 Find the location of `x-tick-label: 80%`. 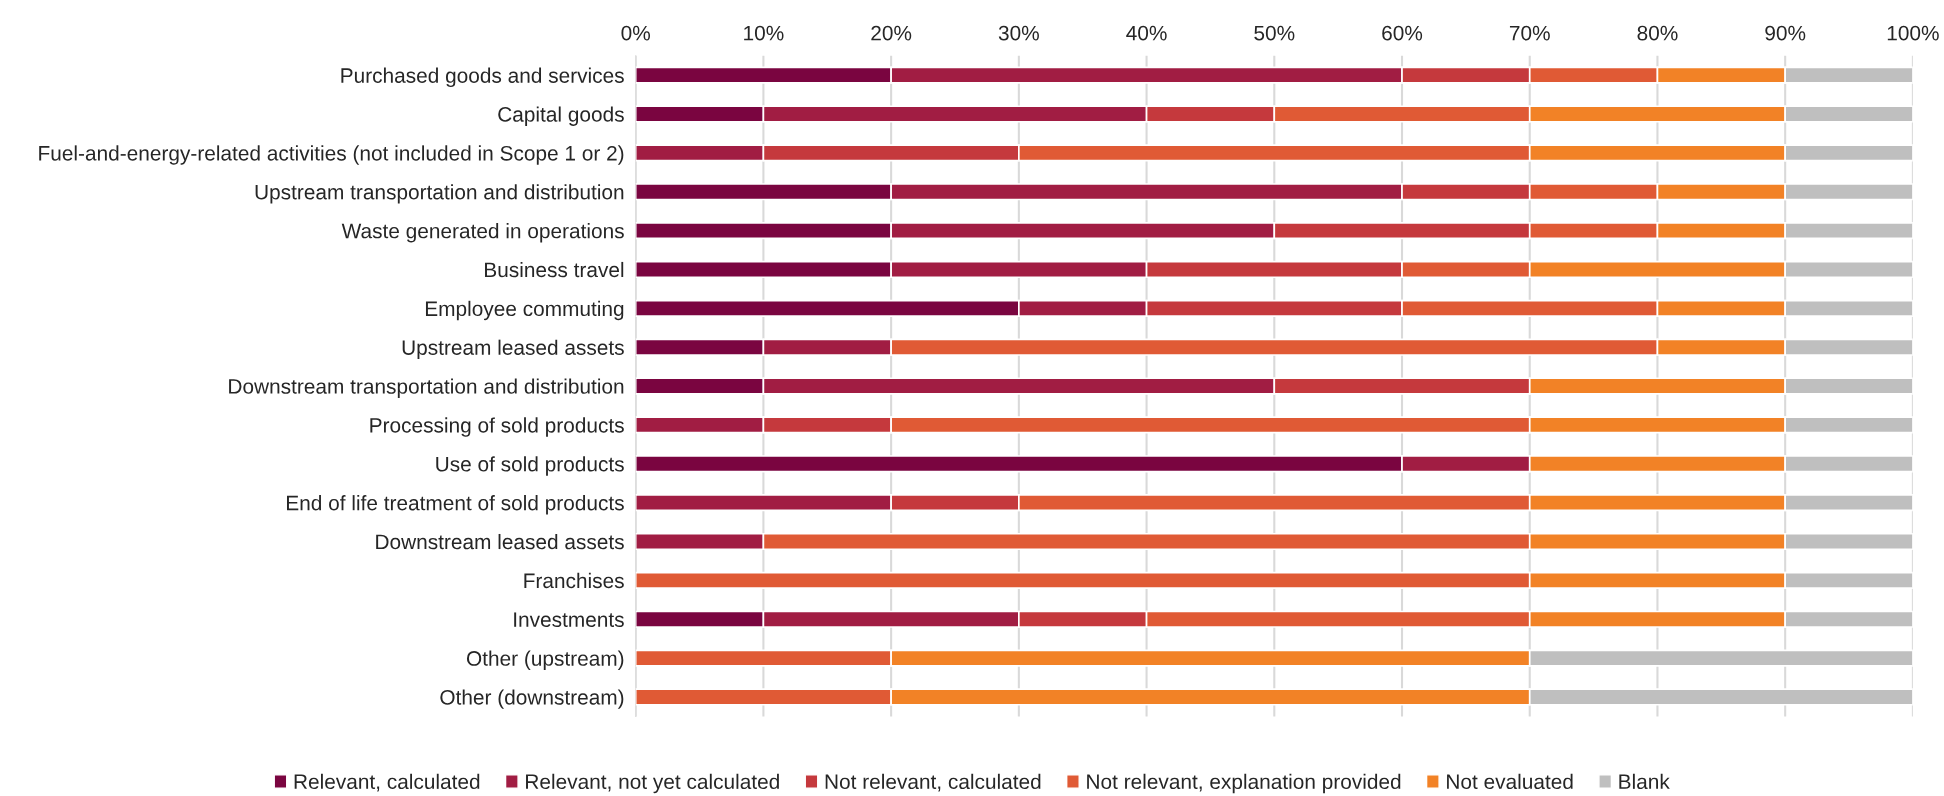

x-tick-label: 80% is located at coordinates (1657, 33).